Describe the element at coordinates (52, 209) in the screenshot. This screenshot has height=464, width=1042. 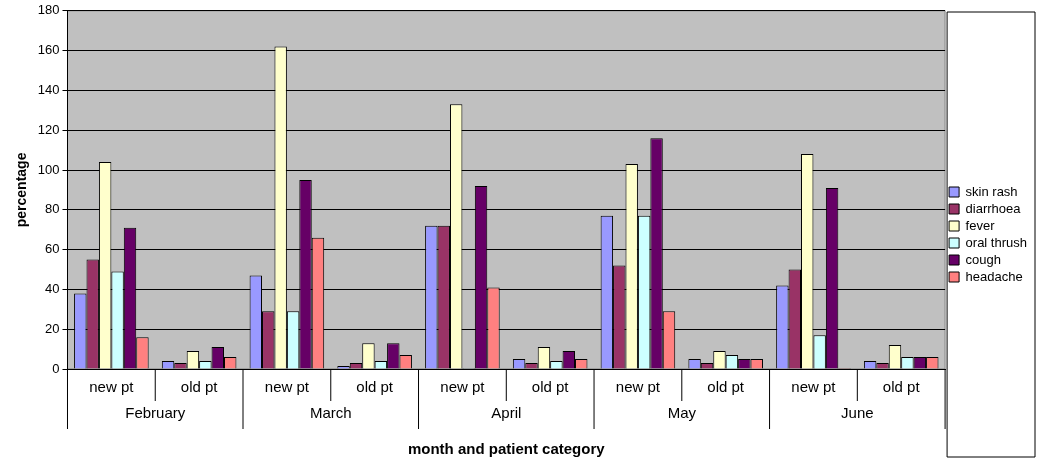
I see `y-tick-label: 80` at that location.